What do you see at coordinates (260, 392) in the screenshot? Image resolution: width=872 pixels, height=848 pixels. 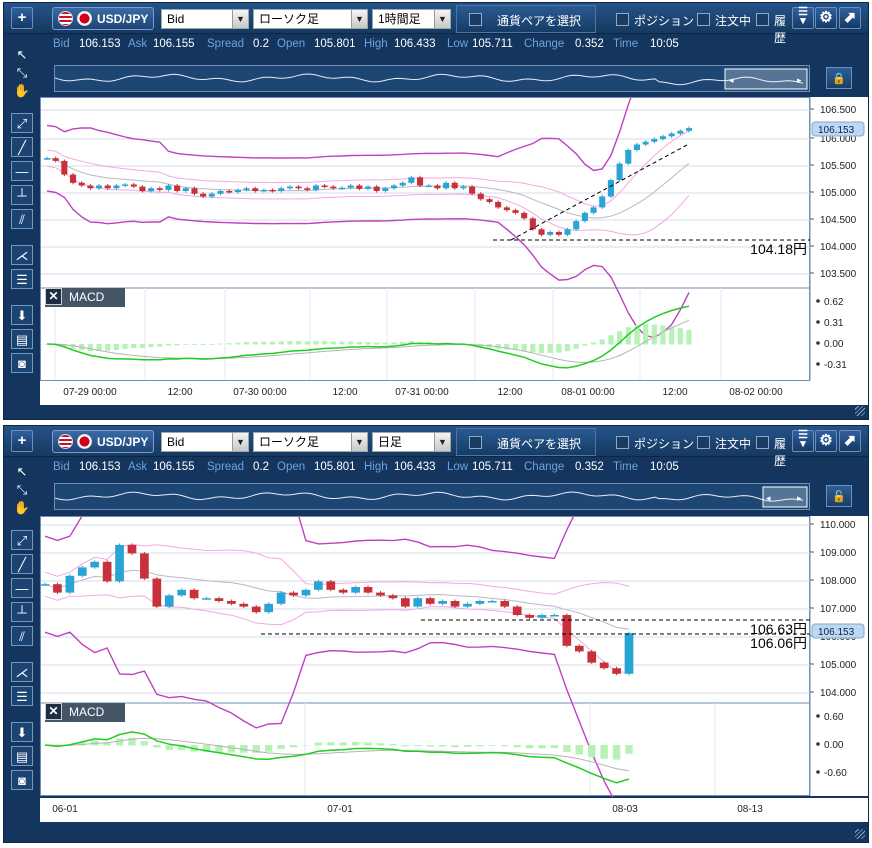 I see `time-tick-label: 07-30 00:00` at bounding box center [260, 392].